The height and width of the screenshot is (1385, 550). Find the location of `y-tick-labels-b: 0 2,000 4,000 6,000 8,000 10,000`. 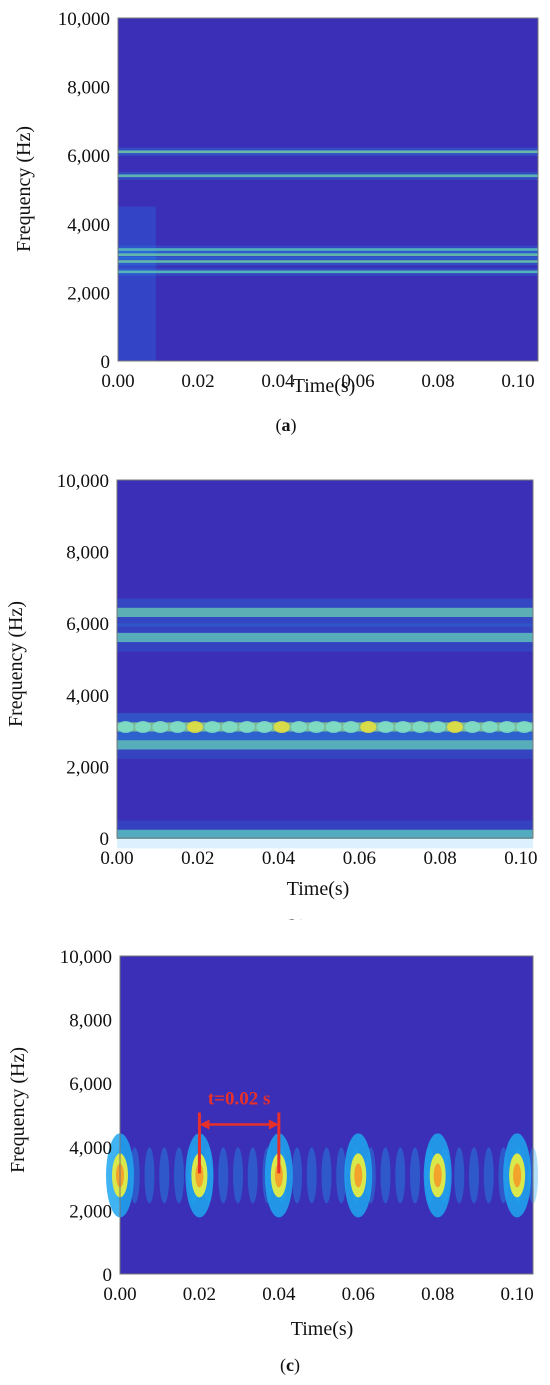

y-tick-labels-b: 0 2,000 4,000 6,000 8,000 10,000 is located at coordinates (83, 660).